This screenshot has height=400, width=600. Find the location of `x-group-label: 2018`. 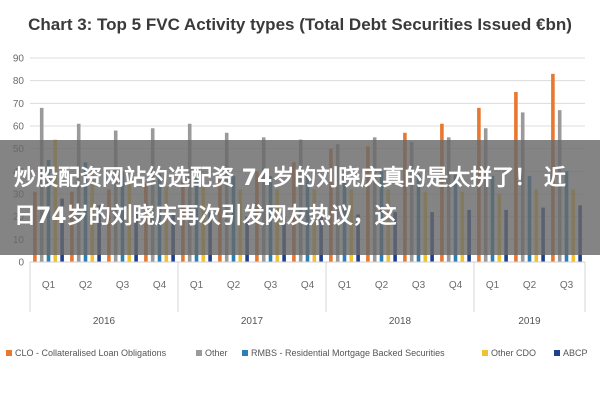

x-group-label: 2018 is located at coordinates (400, 321).